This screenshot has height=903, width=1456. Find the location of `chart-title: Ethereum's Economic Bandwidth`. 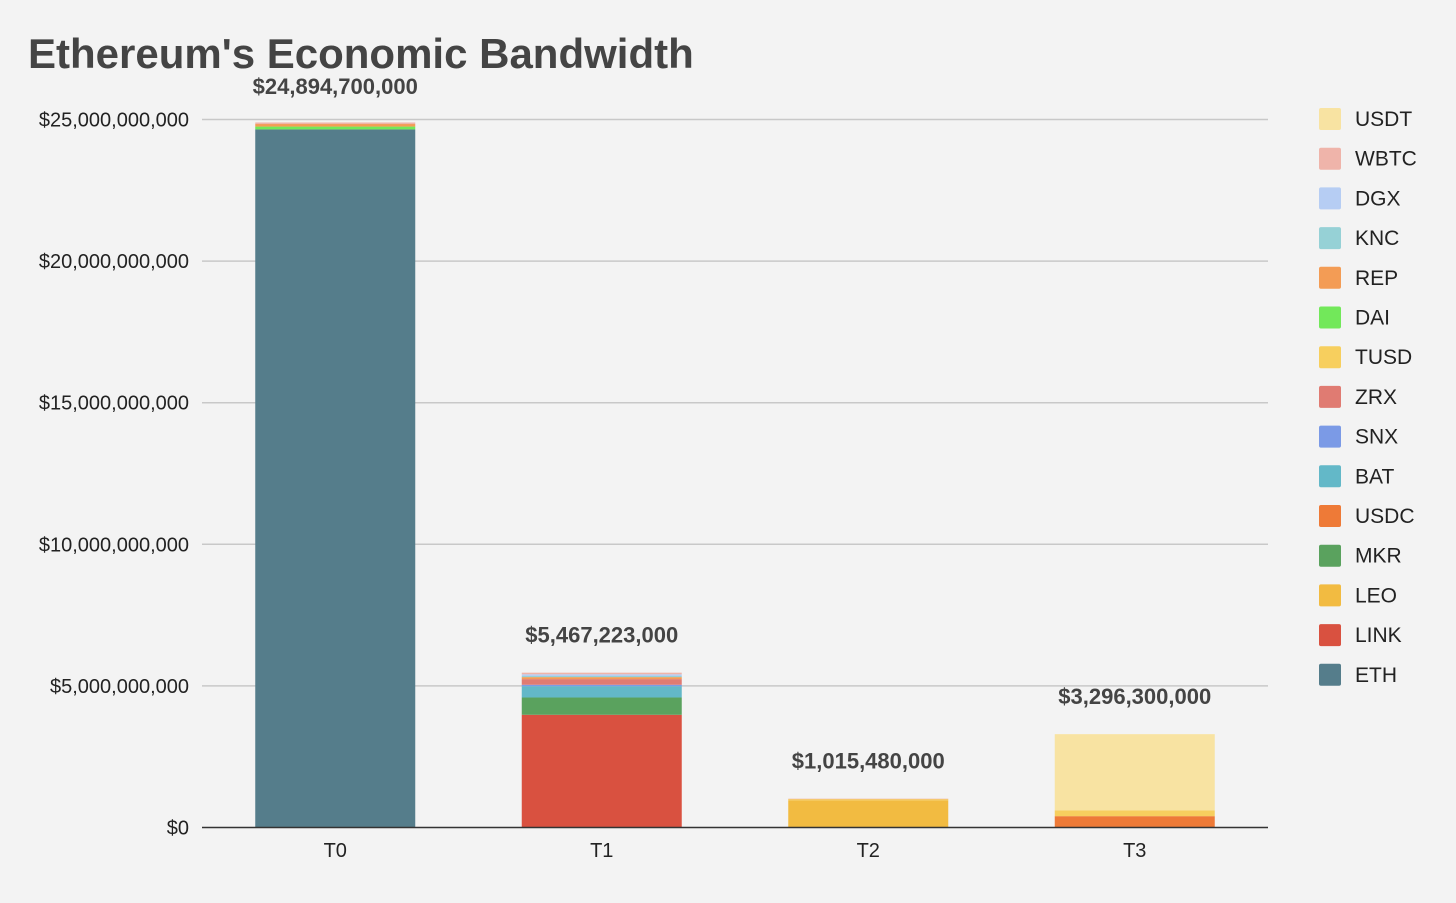

chart-title: Ethereum's Economic Bandwidth is located at coordinates (361, 53).